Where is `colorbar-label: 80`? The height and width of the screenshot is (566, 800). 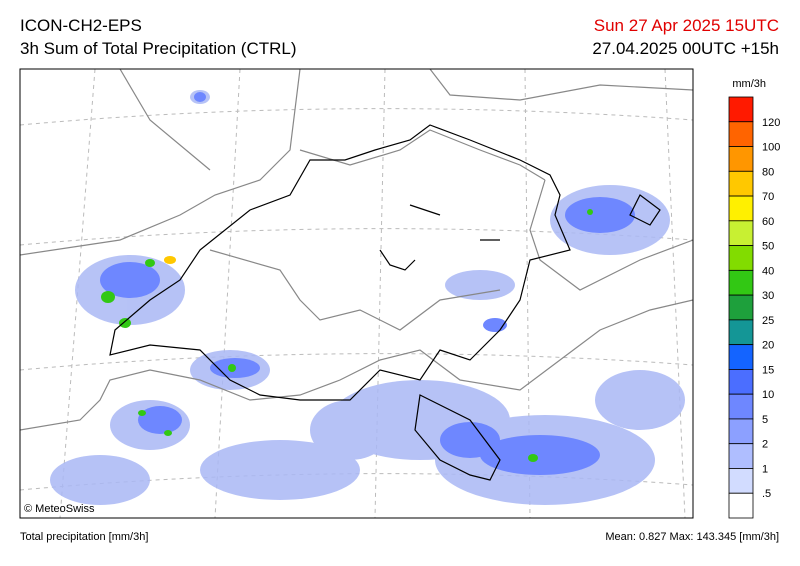
colorbar-label: 80 is located at coordinates (768, 172).